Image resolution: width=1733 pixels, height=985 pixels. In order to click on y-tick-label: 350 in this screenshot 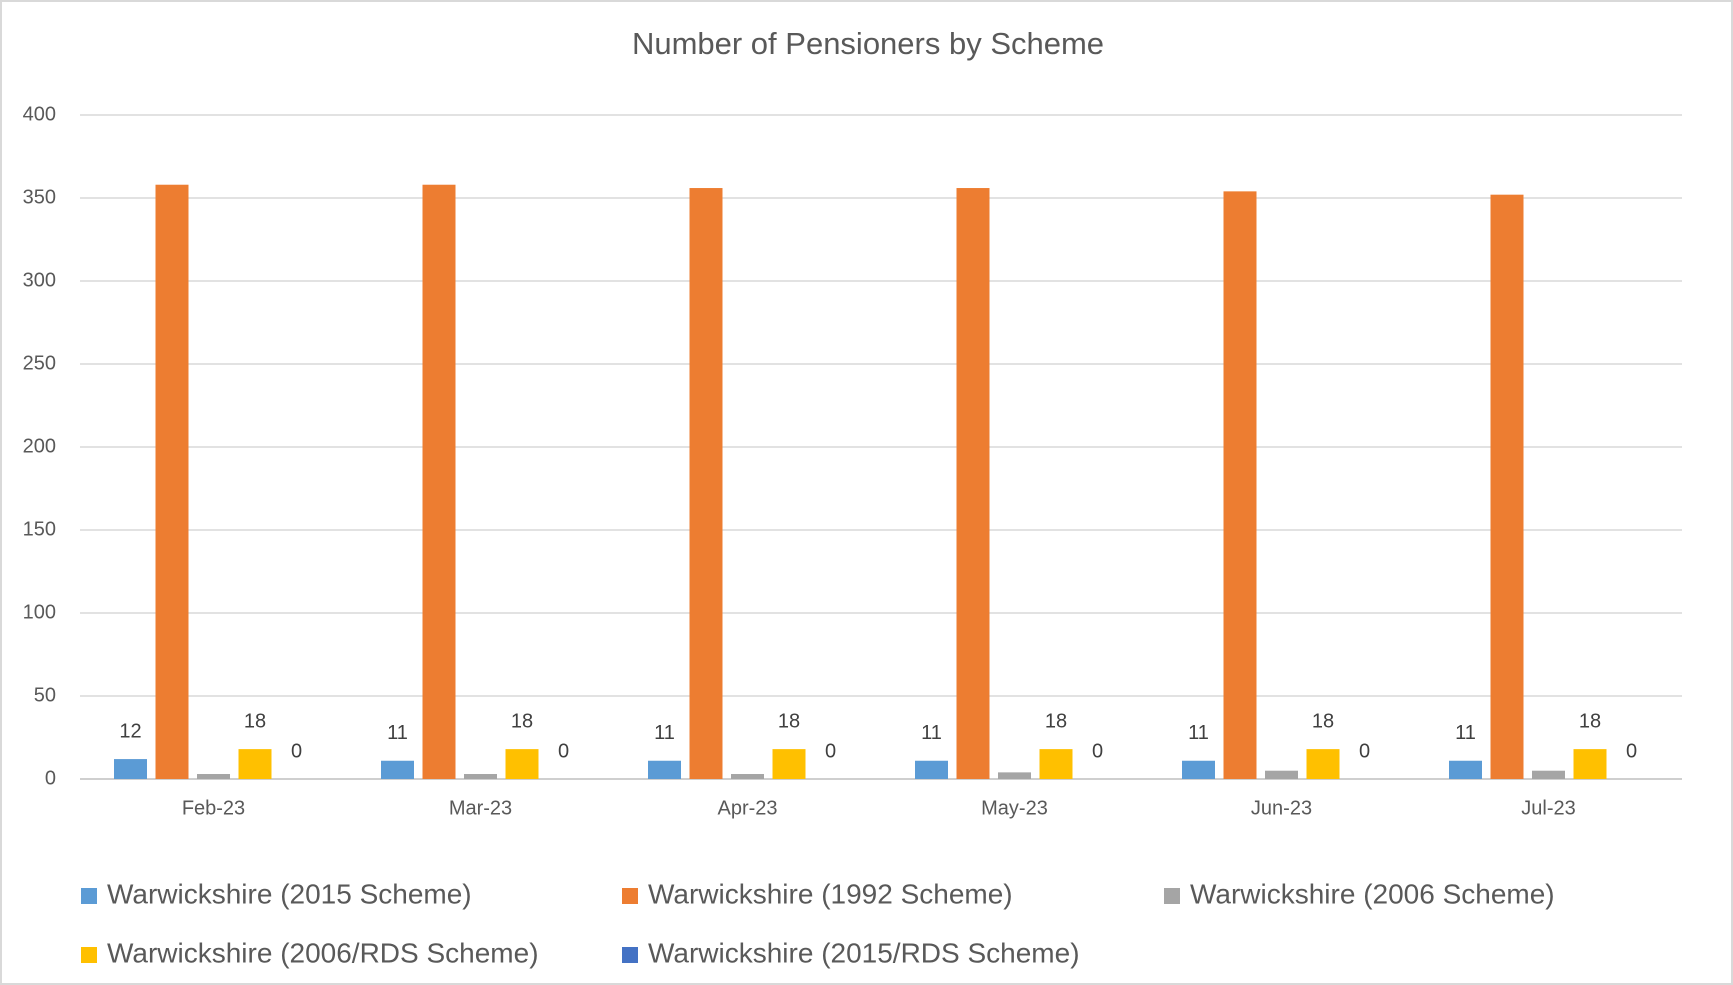, I will do `click(39, 197)`.